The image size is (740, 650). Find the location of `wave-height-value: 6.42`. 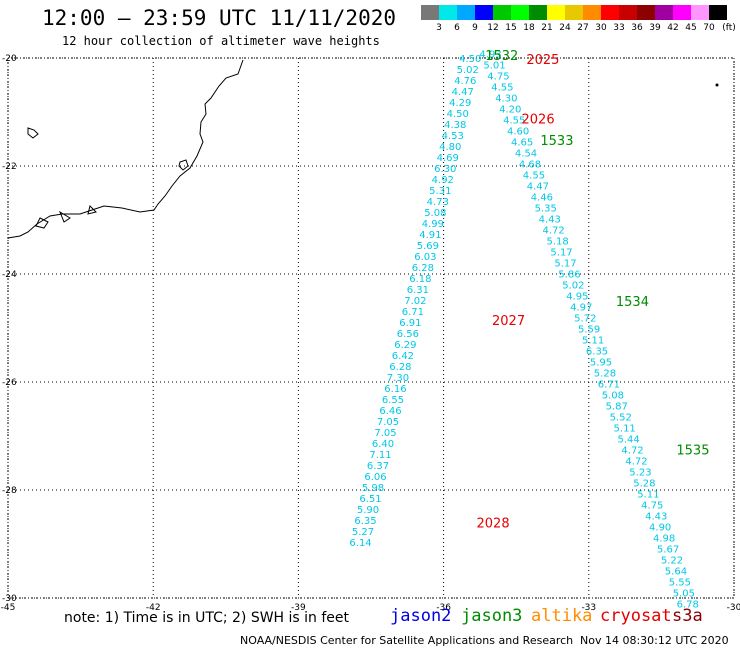

wave-height-value: 6.42 is located at coordinates (403, 356).